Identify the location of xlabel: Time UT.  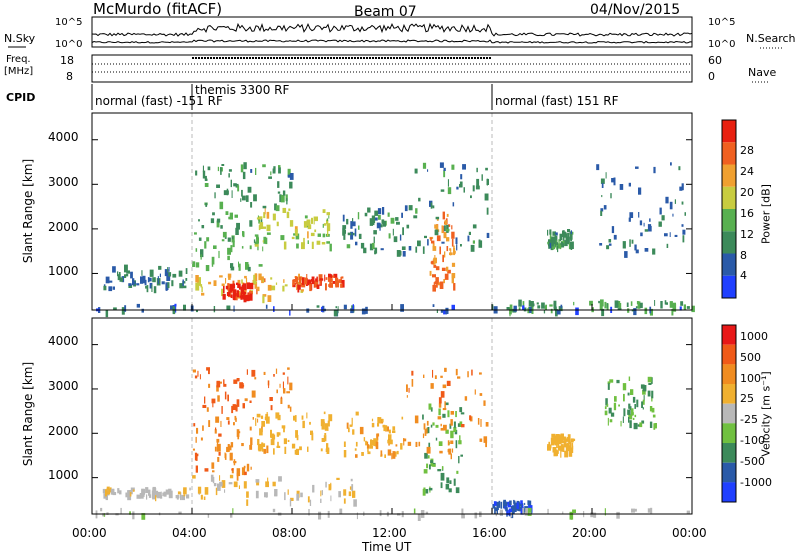
(387, 547).